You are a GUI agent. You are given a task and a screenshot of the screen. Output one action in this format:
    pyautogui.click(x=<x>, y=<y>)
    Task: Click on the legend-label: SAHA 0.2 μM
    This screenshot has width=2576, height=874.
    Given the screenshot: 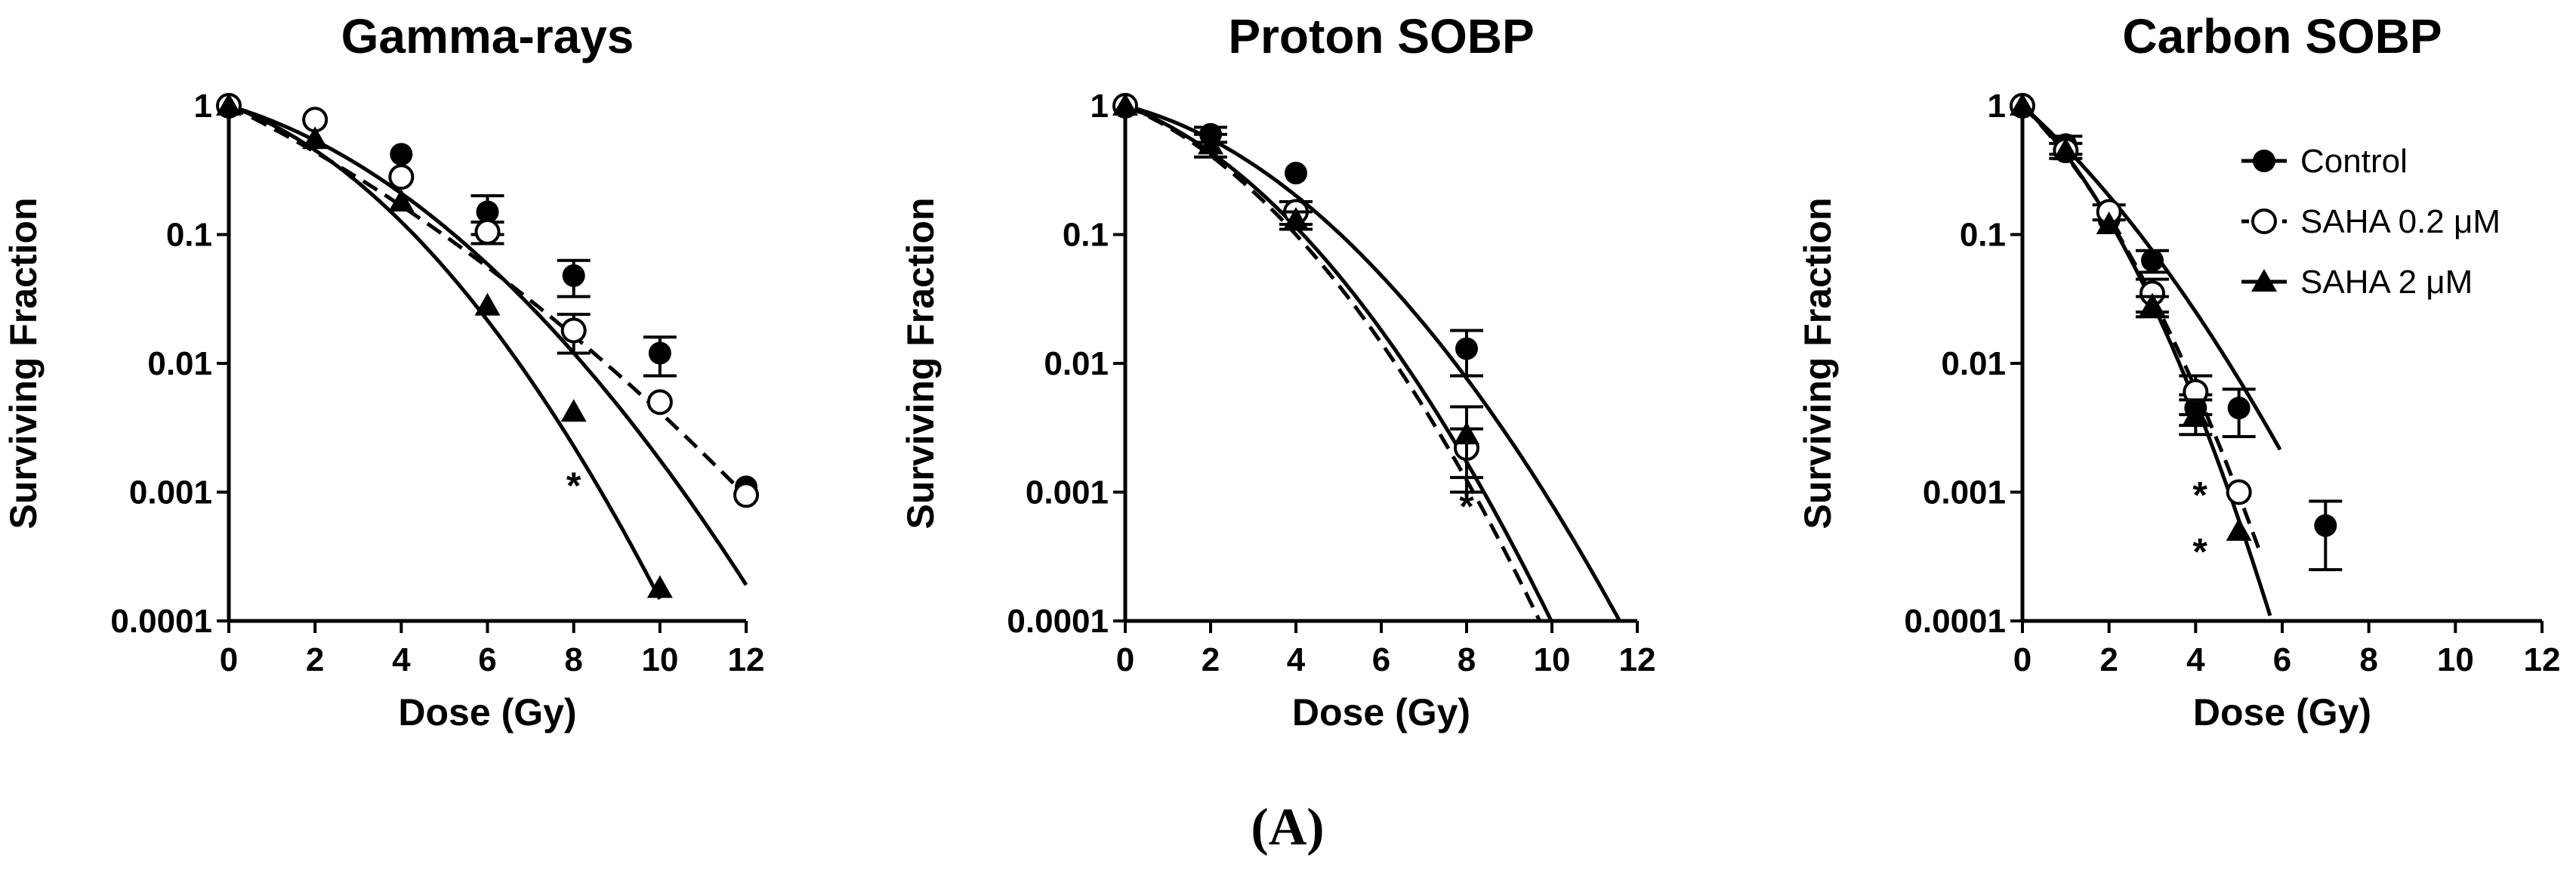 What is the action you would take?
    pyautogui.click(x=2400, y=221)
    